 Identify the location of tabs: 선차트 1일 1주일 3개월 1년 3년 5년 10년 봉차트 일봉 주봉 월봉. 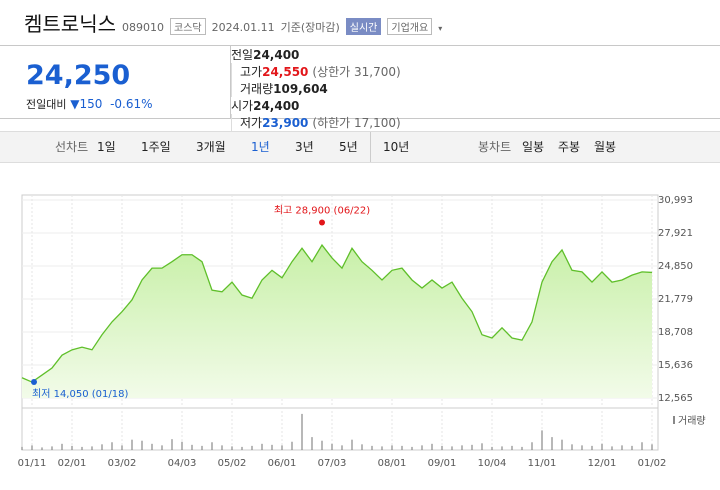
(360, 147).